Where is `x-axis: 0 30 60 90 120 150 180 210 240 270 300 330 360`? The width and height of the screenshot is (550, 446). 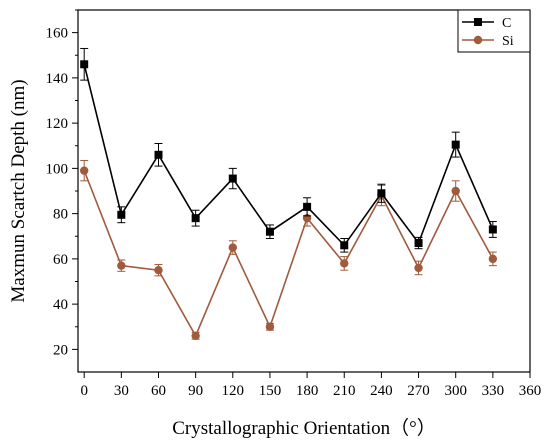 x-axis: 0 30 60 90 120 150 180 210 240 270 300 330 360 is located at coordinates (310, 385).